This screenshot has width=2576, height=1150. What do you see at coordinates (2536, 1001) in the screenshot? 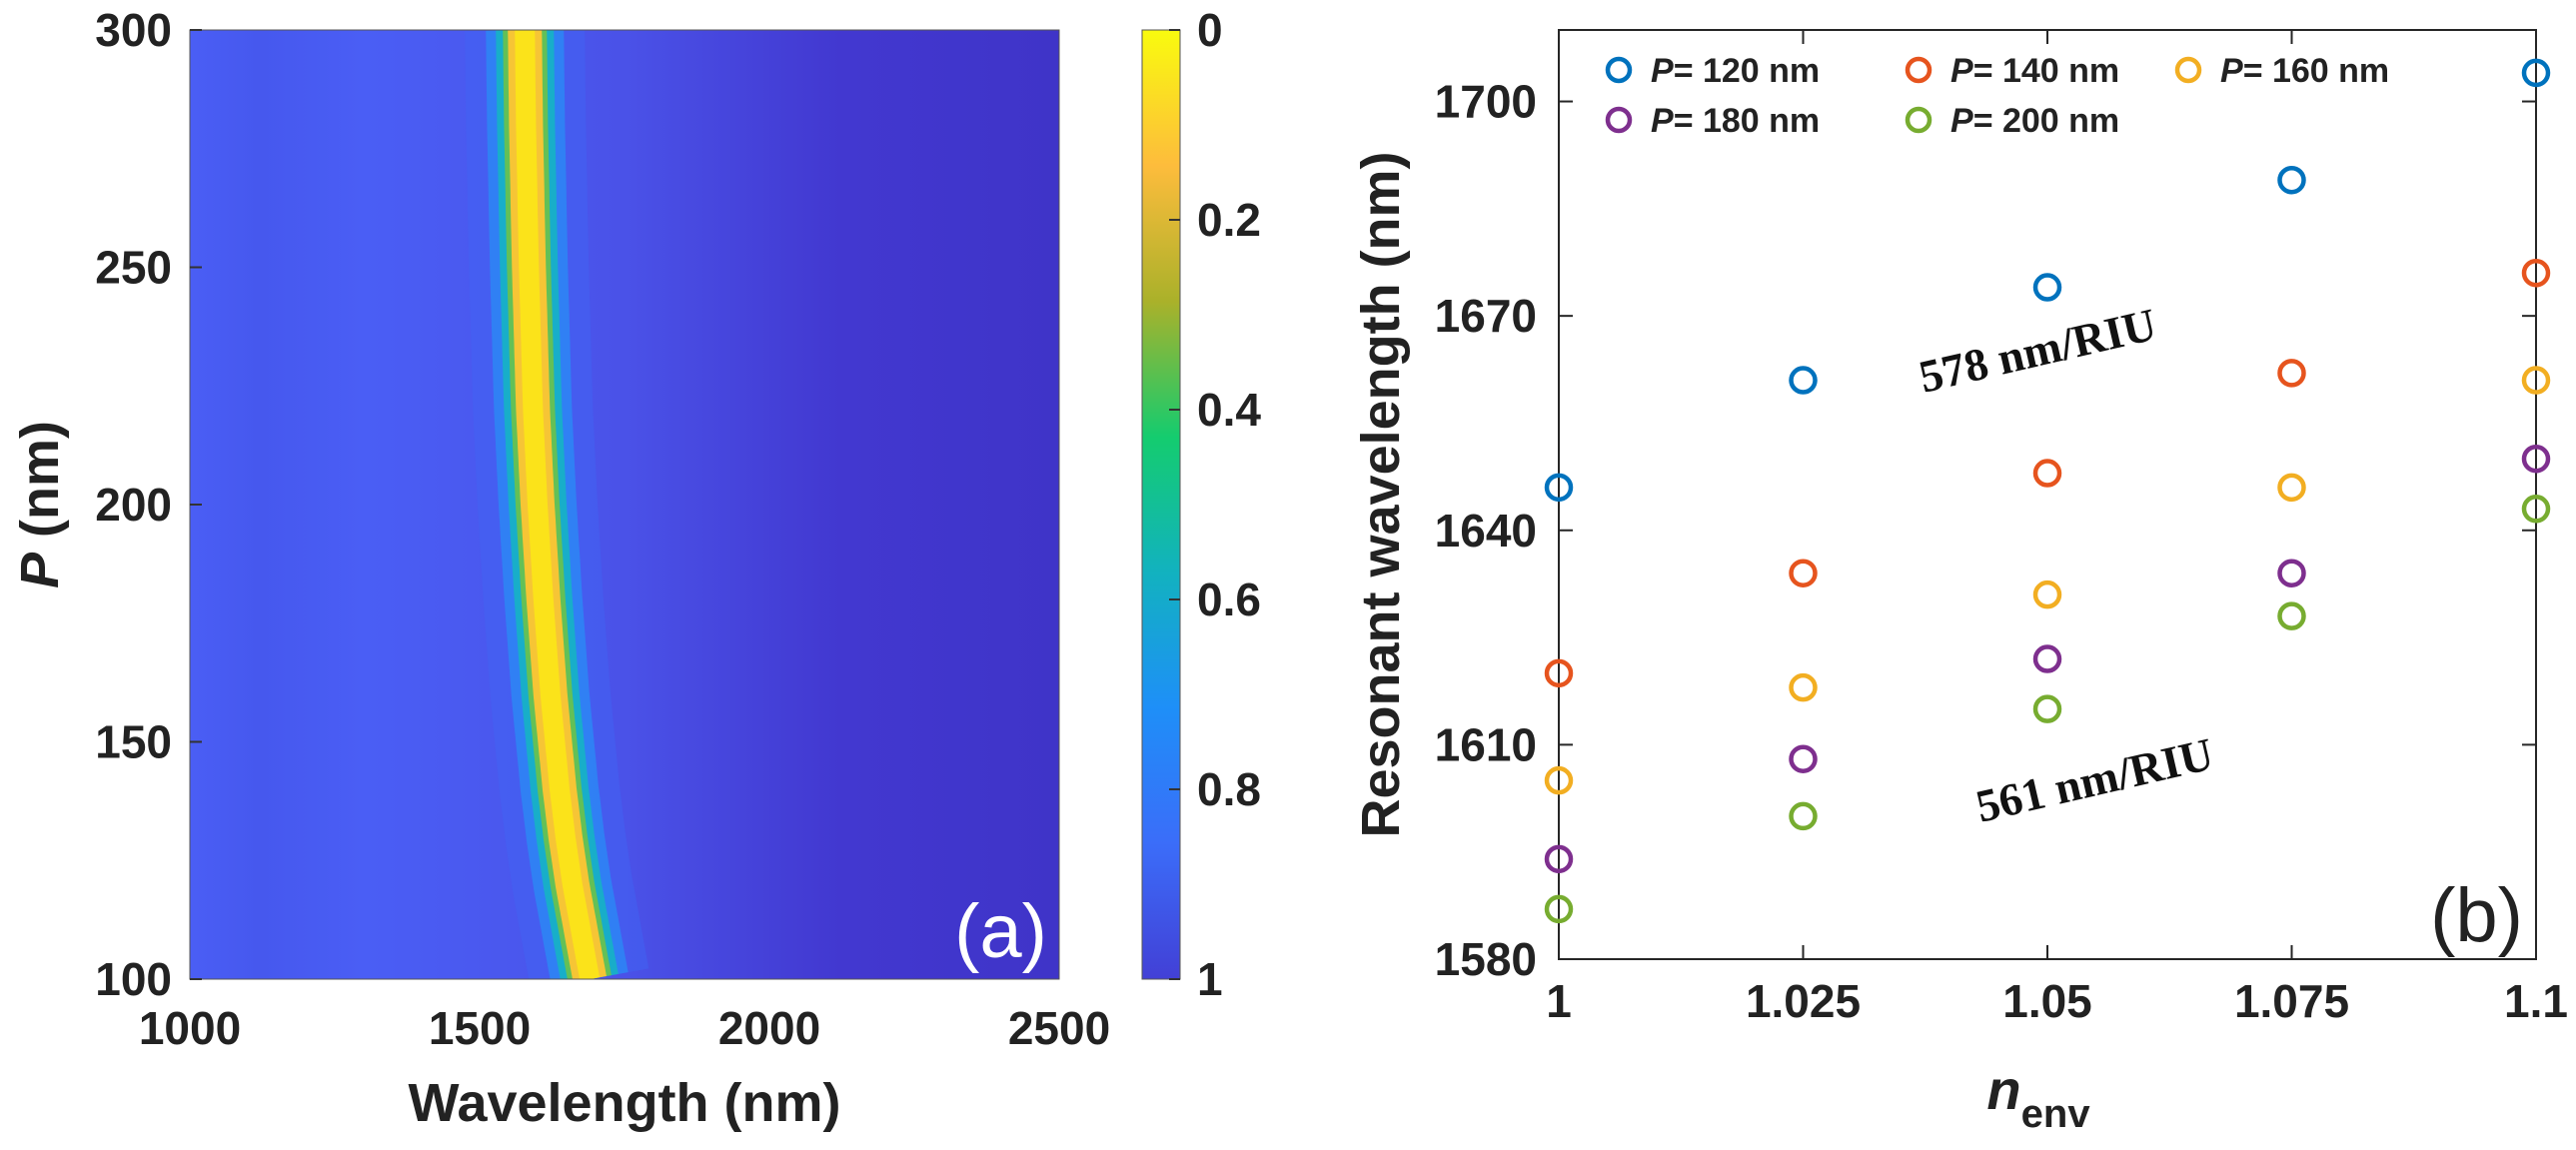
I see `scatter-x-tick: 1.1` at bounding box center [2536, 1001].